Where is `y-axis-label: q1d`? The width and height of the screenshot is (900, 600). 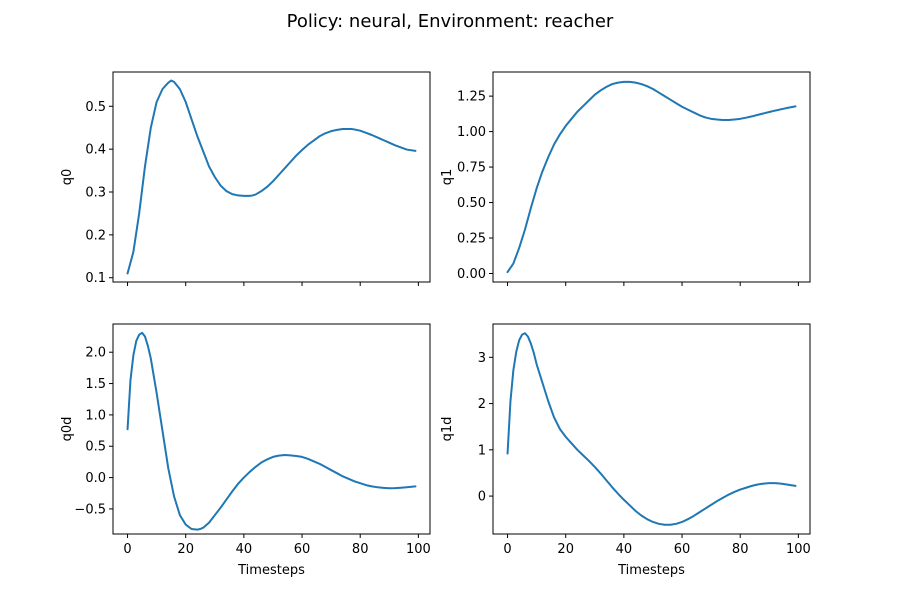 y-axis-label: q1d is located at coordinates (447, 429).